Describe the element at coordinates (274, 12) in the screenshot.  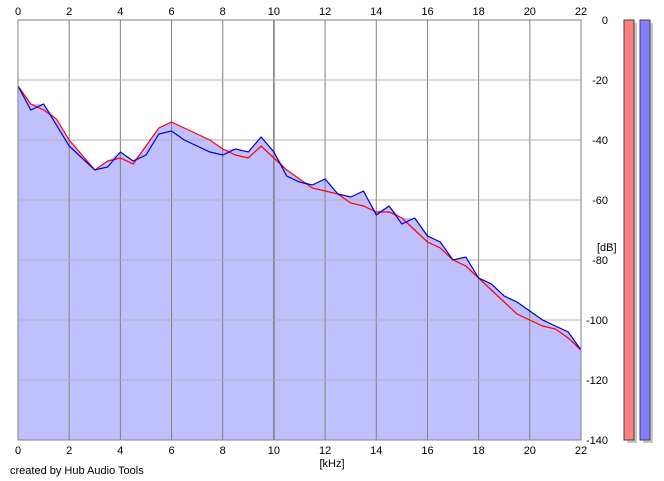
I see `x-tick-label-top: 10` at that location.